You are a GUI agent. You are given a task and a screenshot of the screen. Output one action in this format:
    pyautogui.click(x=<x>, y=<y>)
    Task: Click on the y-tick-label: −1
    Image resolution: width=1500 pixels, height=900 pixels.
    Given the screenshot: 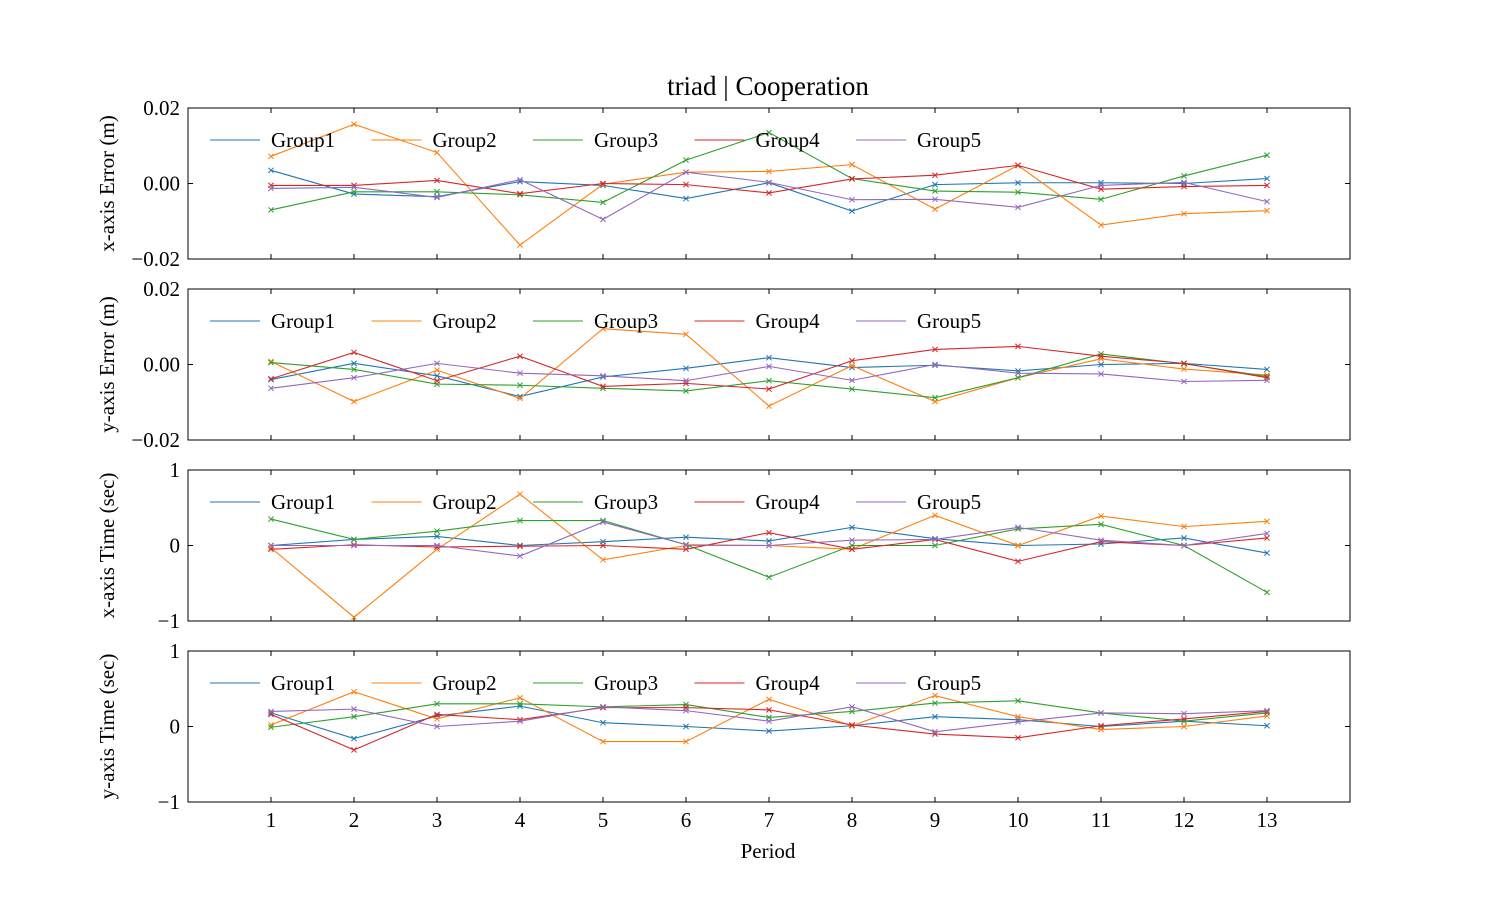 What is the action you would take?
    pyautogui.click(x=169, y=621)
    